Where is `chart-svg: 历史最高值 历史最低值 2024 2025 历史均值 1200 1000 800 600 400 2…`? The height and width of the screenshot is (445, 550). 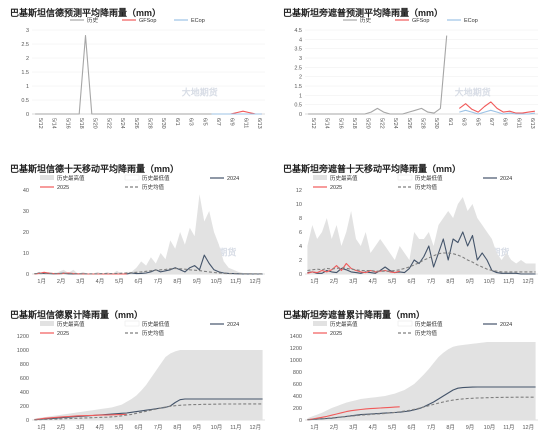
chart-svg: 历史最高值 历史最低值 2024 2025 历史均值 1200 1000 800 600 400 2… is located at coordinates (141, 375).